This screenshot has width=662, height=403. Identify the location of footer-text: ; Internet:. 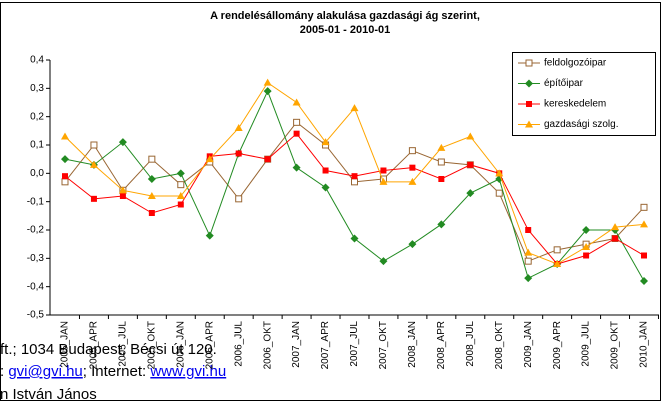
(117, 371).